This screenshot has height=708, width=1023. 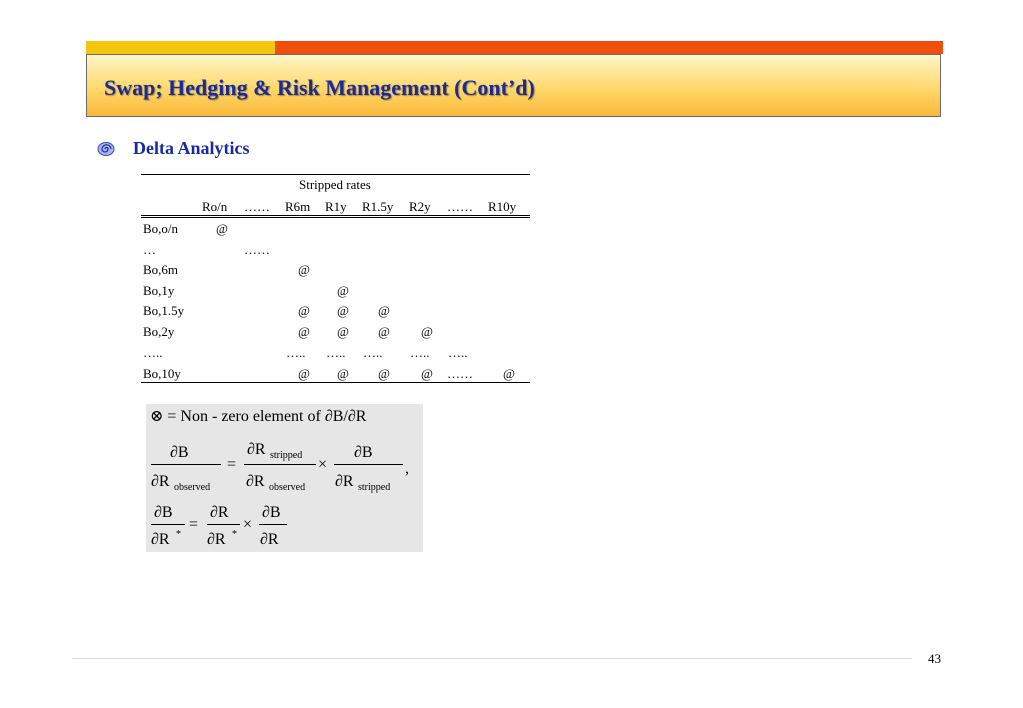 What do you see at coordinates (180, 47) in the screenshot?
I see `header-bar-yellow` at bounding box center [180, 47].